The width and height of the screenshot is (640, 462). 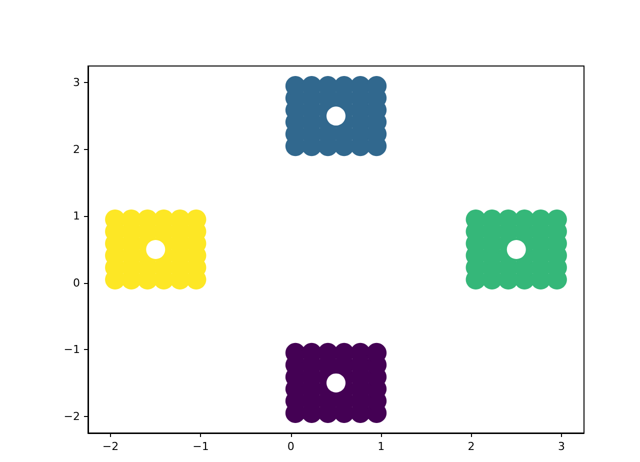 I want to click on x-tick-label: −2, so click(x=110, y=446).